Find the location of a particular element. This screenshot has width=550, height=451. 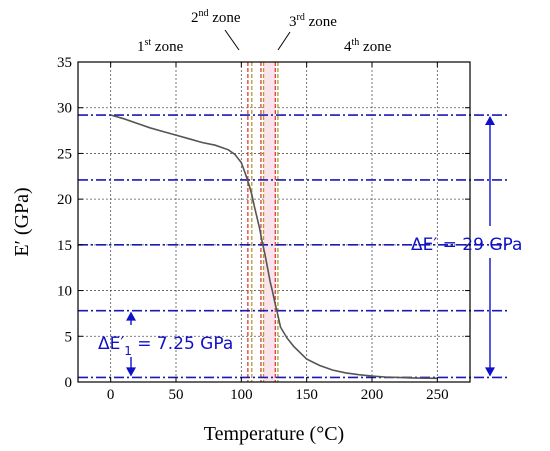

y-tick-label: 10 is located at coordinates (64, 292).